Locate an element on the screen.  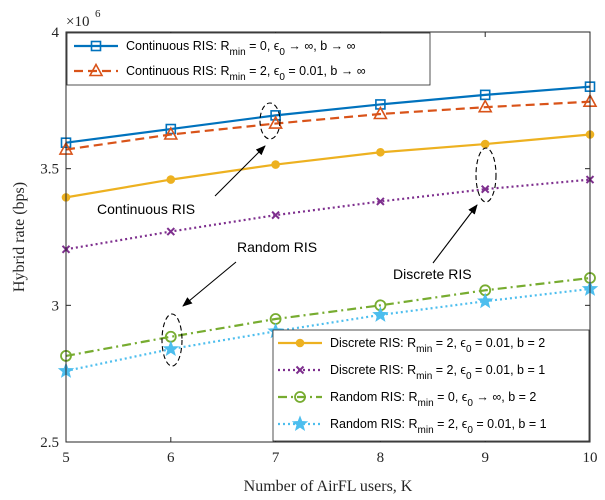
annotation-continuous: Continuous RIS is located at coordinates (146, 209).